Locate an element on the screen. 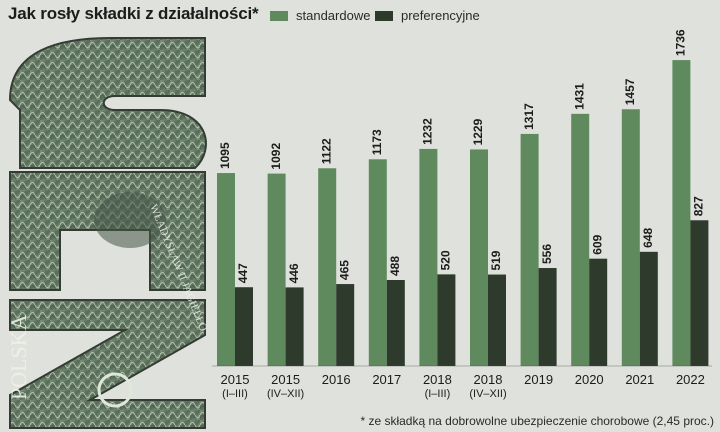  portrait-shape is located at coordinates (130, 220).